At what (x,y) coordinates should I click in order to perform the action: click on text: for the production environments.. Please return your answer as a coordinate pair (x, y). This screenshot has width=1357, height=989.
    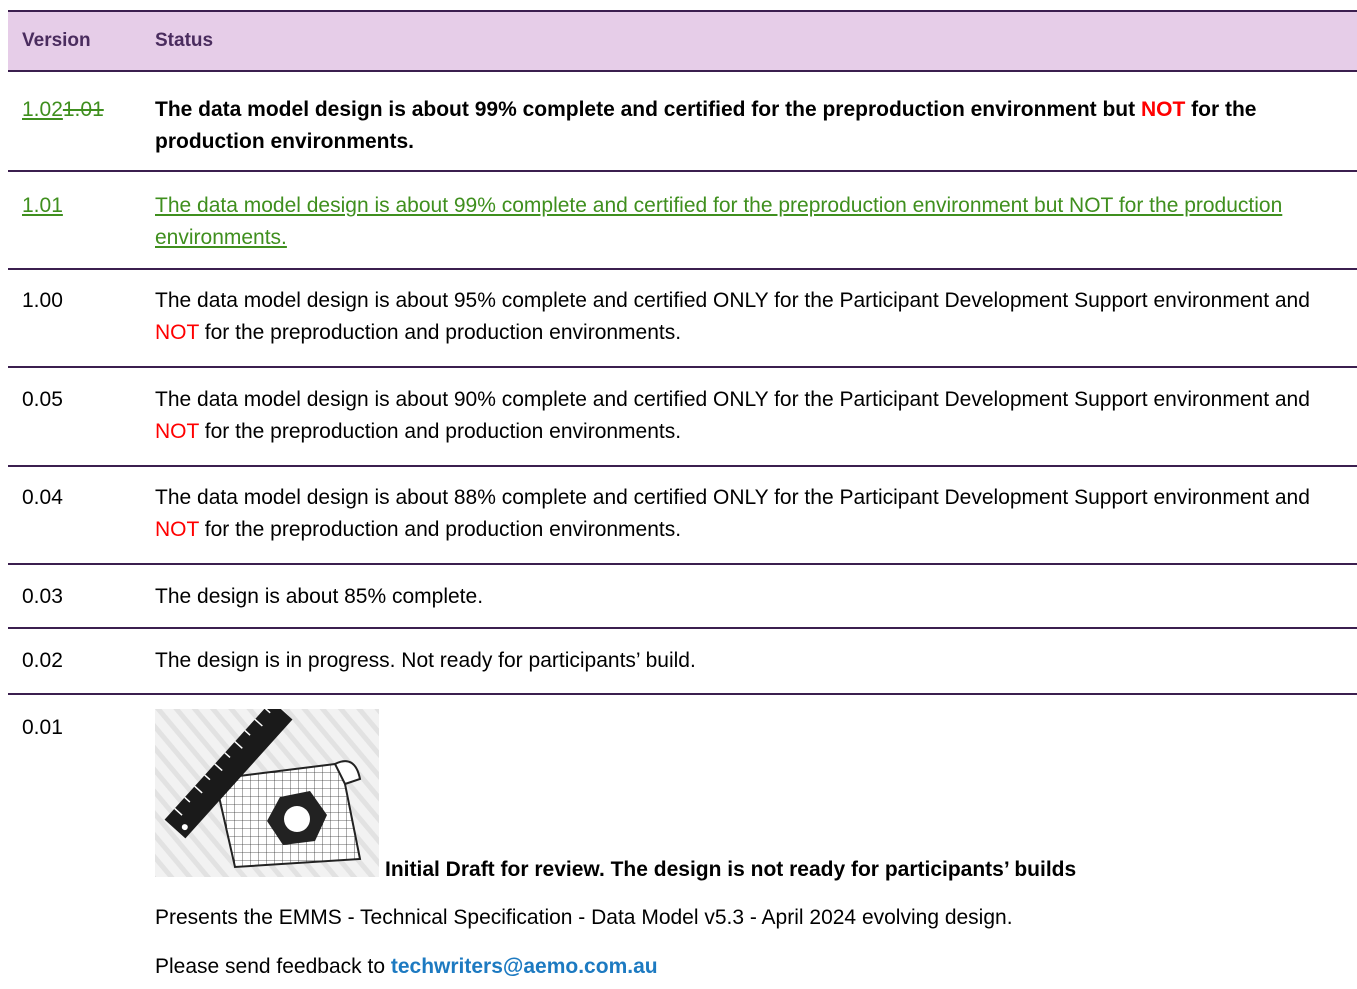
    Looking at the image, I should click on (706, 125).